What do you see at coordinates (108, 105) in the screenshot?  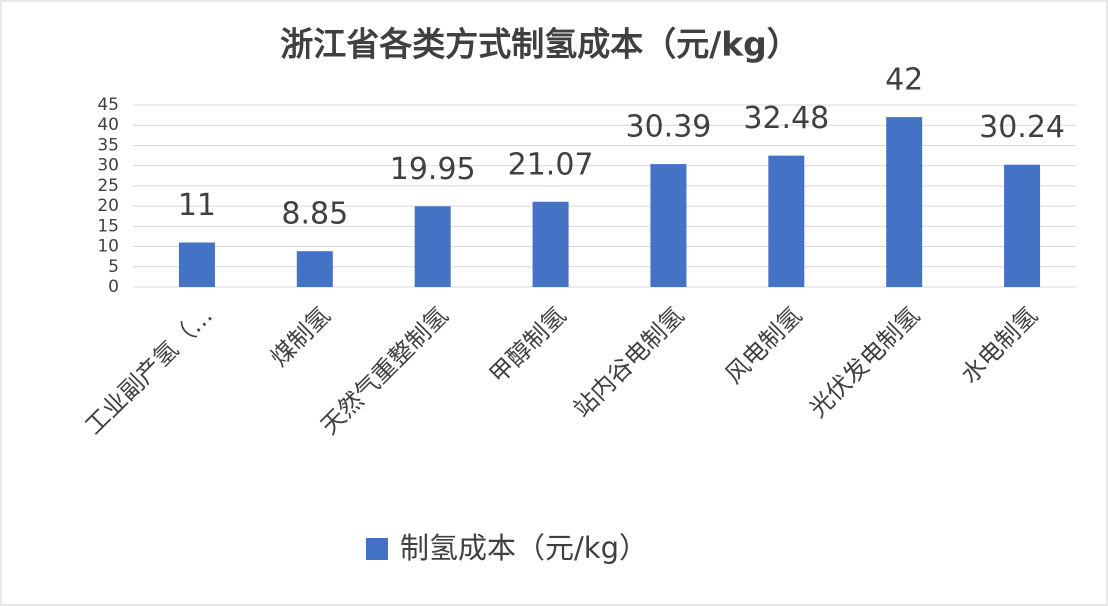 I see `y-tick-label: 45` at bounding box center [108, 105].